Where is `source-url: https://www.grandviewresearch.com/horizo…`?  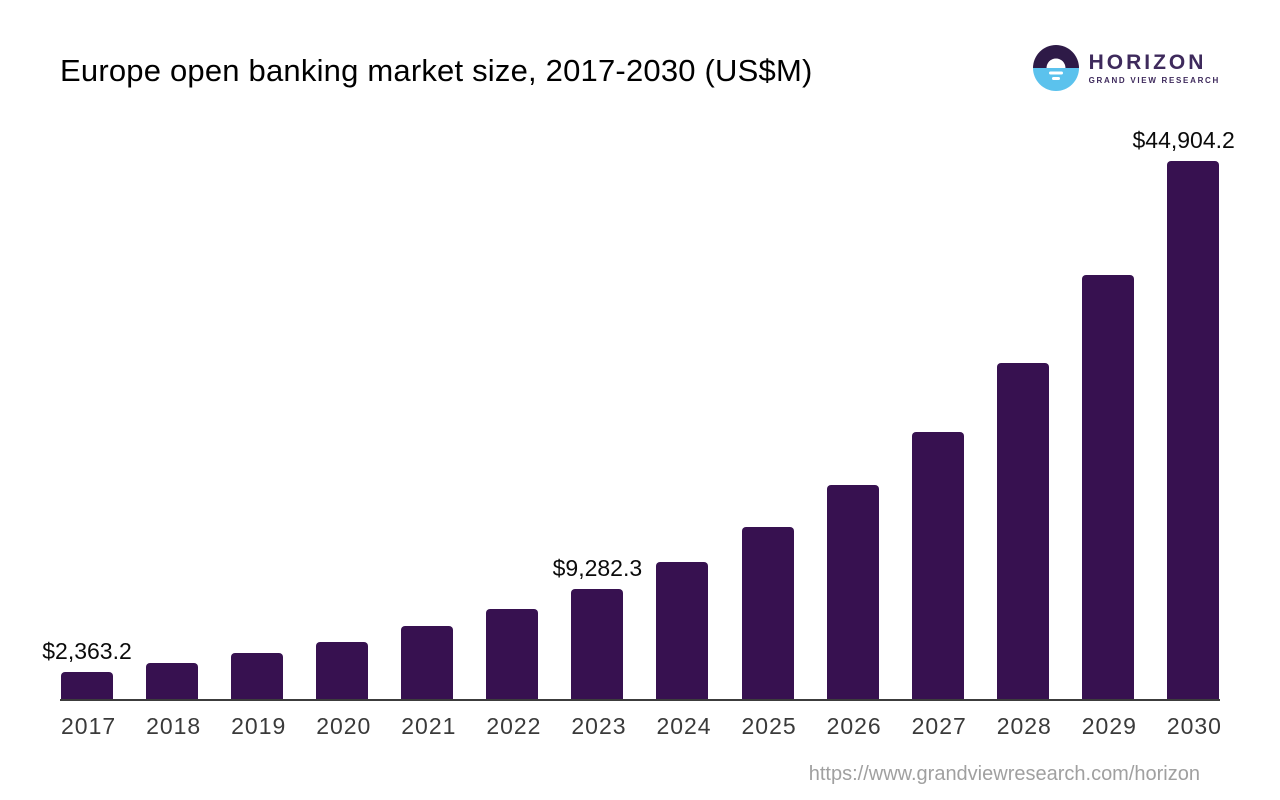
source-url: https://www.grandviewresearch.com/horizo… is located at coordinates (1004, 774).